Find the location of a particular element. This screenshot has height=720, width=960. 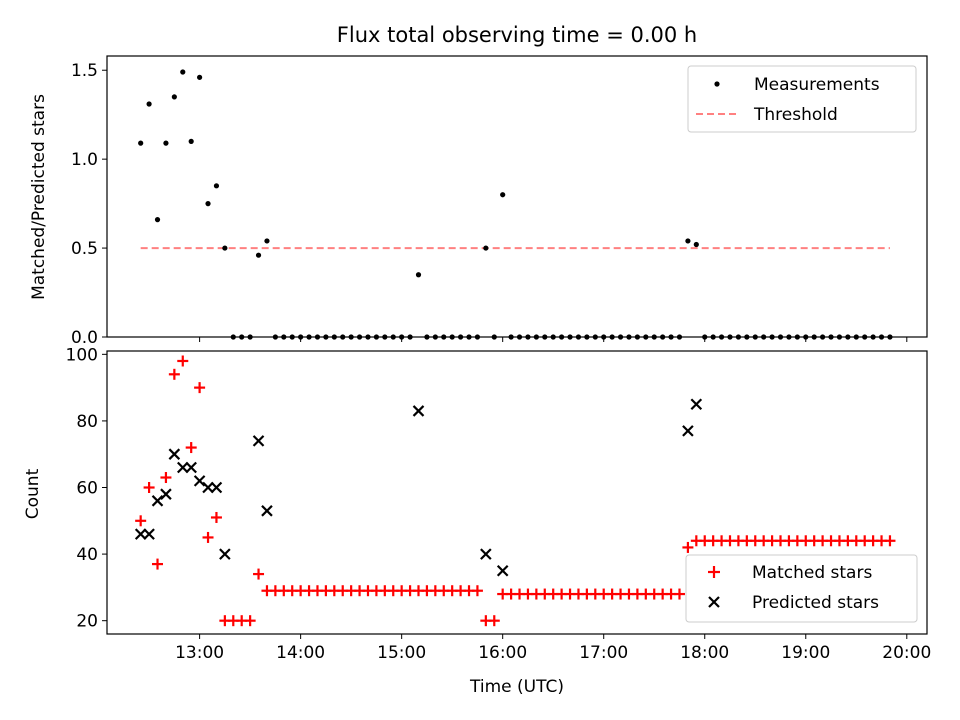

bottom-y-tick-label: 60 is located at coordinates (87, 489).